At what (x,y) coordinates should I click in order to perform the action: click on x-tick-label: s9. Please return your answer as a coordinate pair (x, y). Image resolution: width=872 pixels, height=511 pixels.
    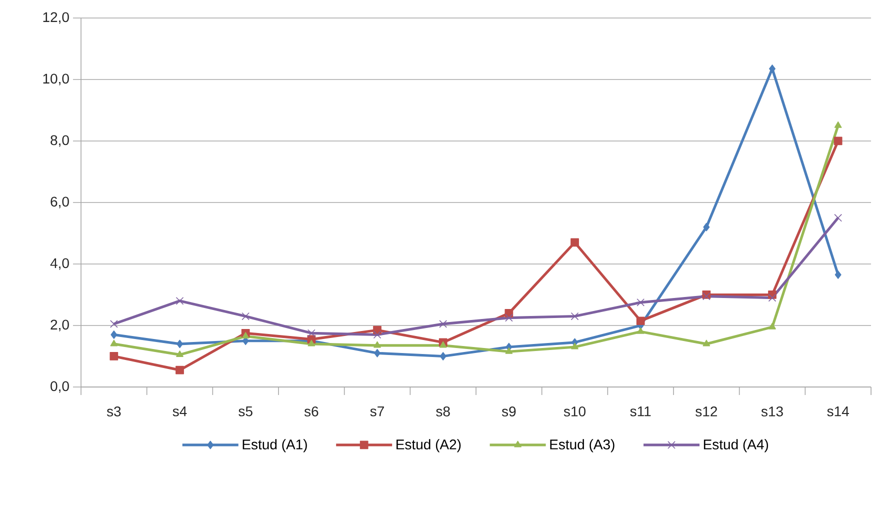
    Looking at the image, I should click on (509, 411).